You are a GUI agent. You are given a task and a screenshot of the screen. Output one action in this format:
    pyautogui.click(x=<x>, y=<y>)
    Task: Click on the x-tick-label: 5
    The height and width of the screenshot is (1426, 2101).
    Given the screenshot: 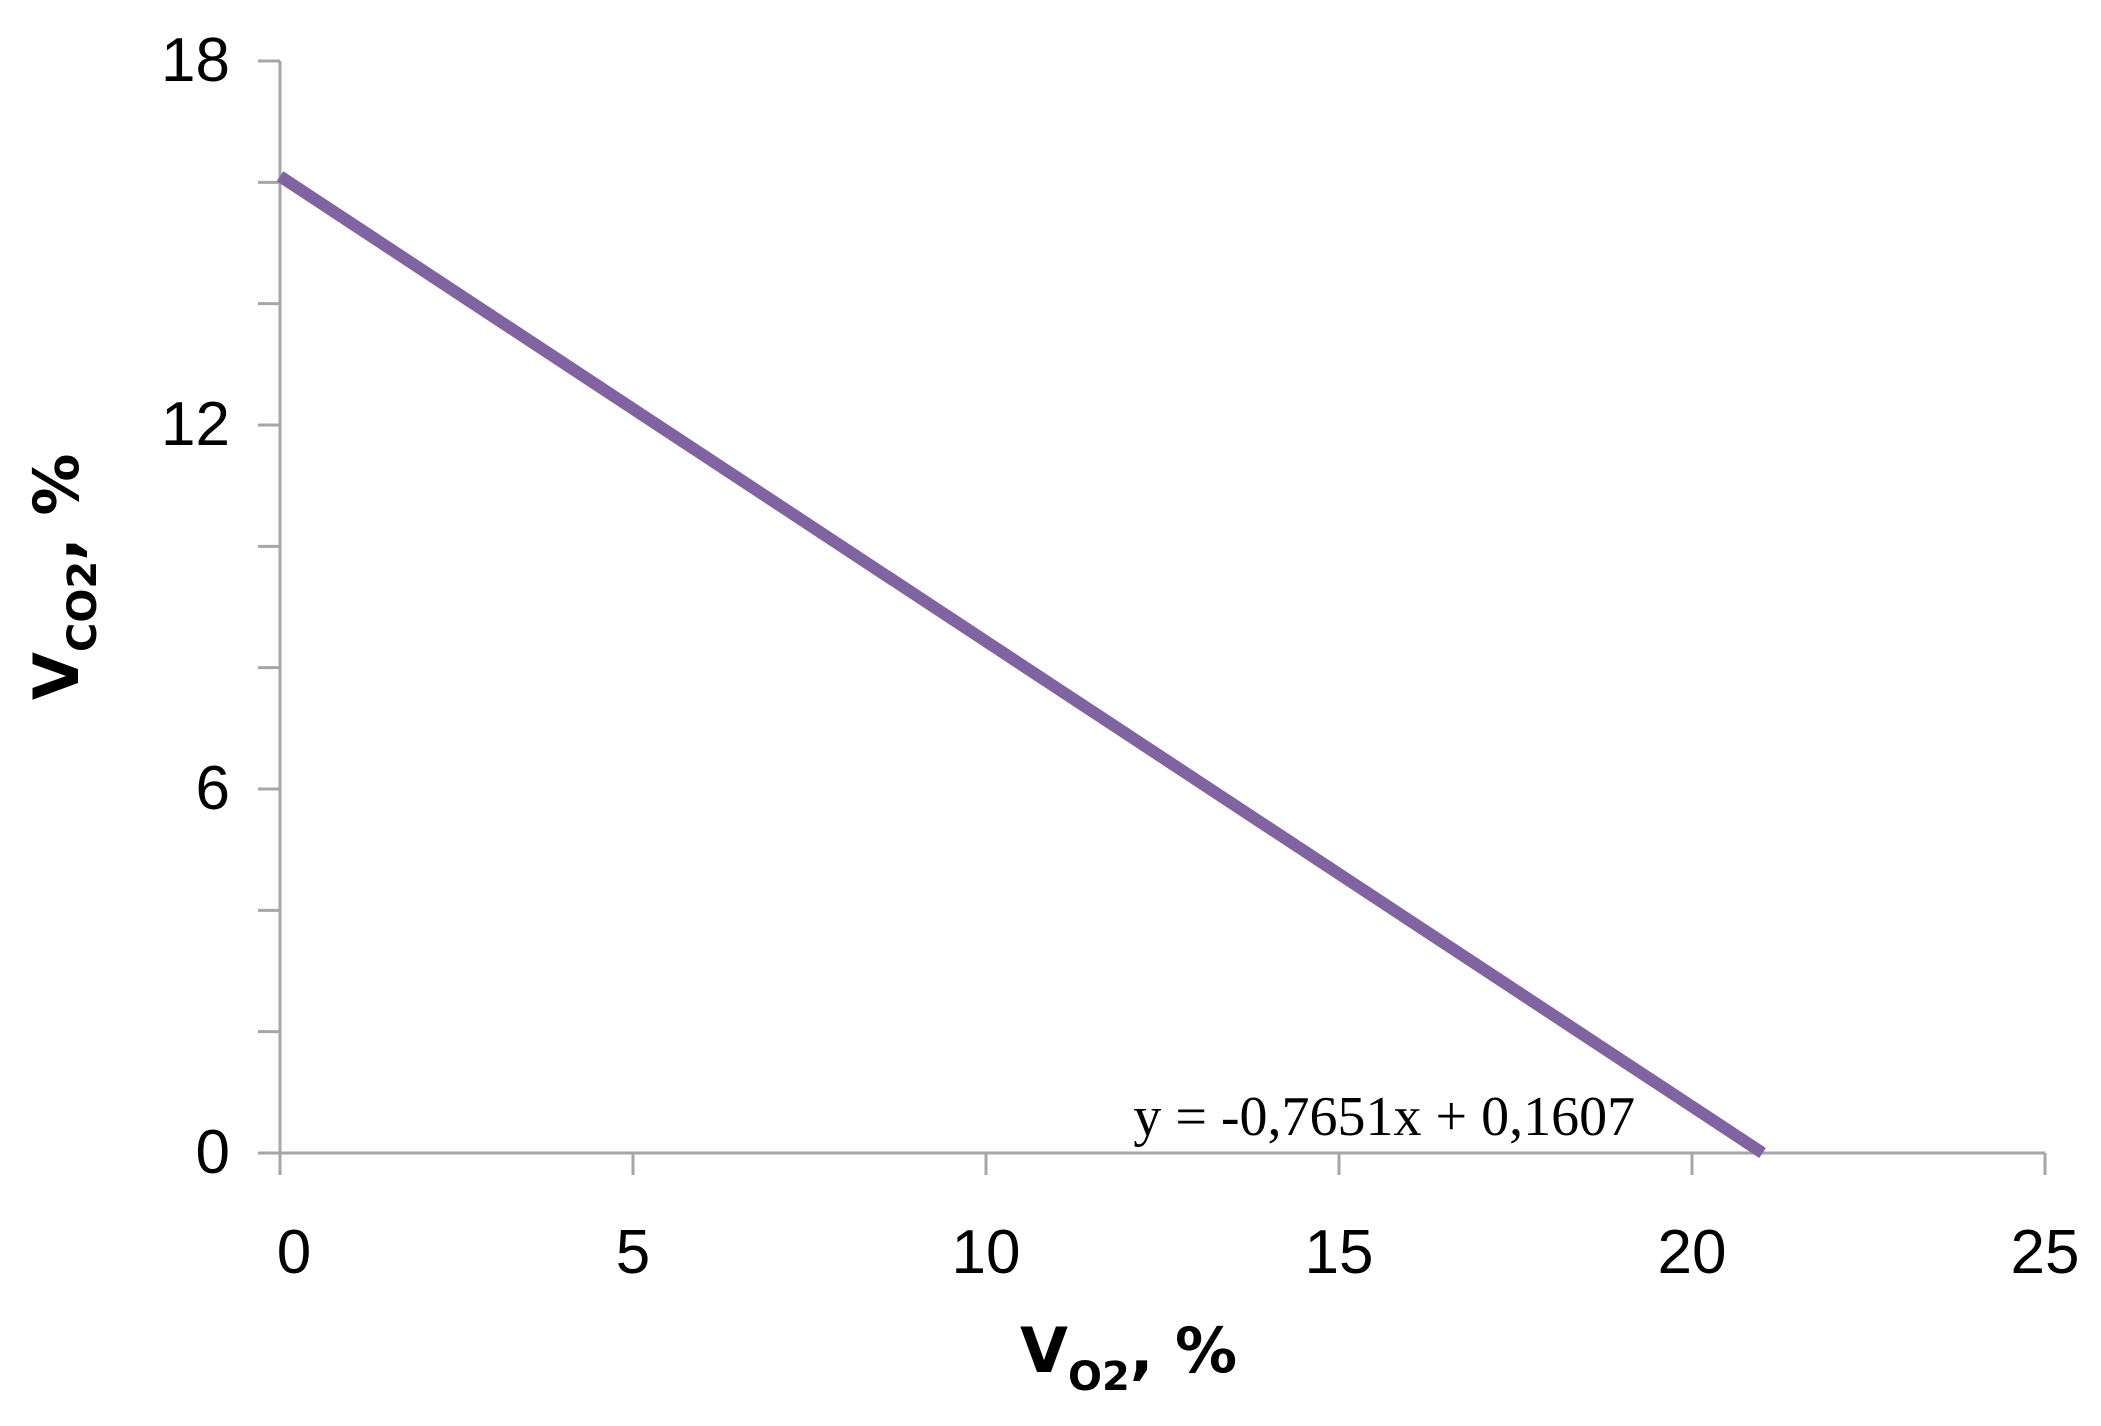 What is the action you would take?
    pyautogui.click(x=633, y=1252)
    